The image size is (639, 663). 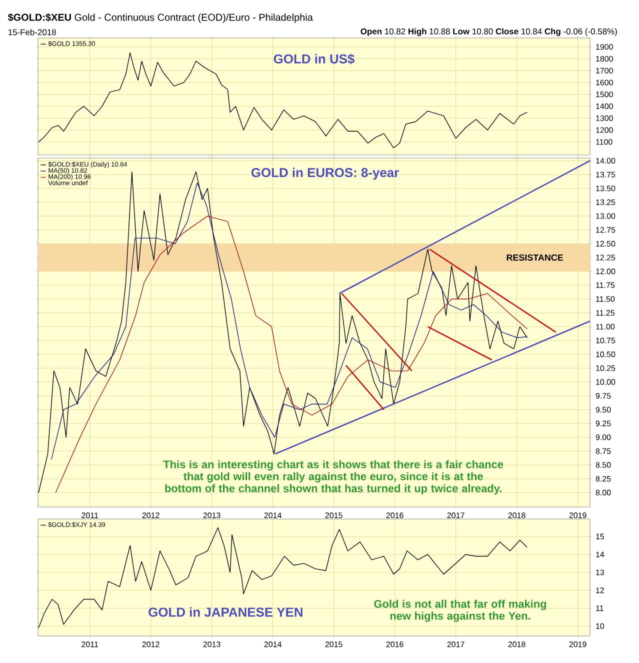 What do you see at coordinates (325, 174) in the screenshot?
I see `annotation: GOLD in EUROS: 8-year` at bounding box center [325, 174].